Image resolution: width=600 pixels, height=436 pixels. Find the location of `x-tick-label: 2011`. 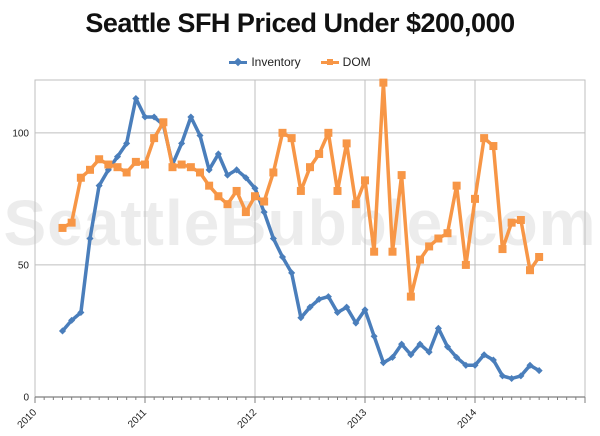

x-tick-label: 2011 is located at coordinates (137, 418).